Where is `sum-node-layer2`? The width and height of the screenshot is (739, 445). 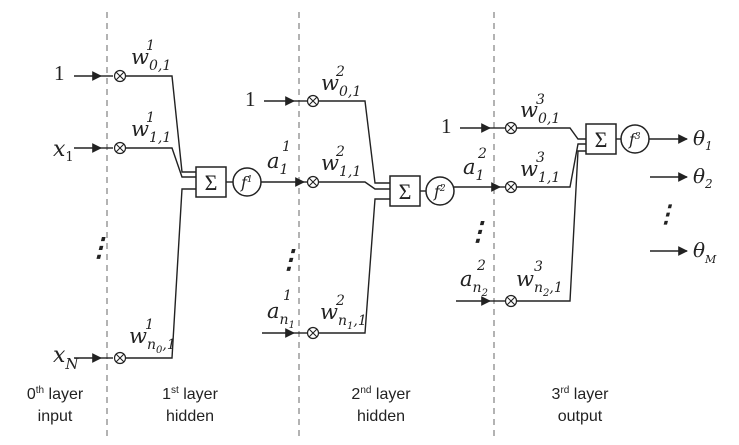 sum-node-layer2 is located at coordinates (405, 191).